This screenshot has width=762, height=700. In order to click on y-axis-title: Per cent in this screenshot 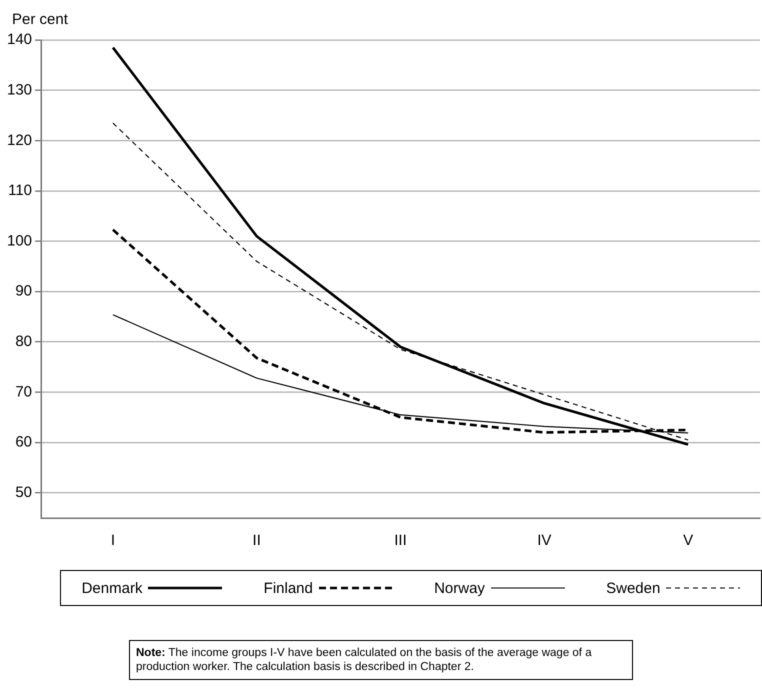, I will do `click(40, 19)`.